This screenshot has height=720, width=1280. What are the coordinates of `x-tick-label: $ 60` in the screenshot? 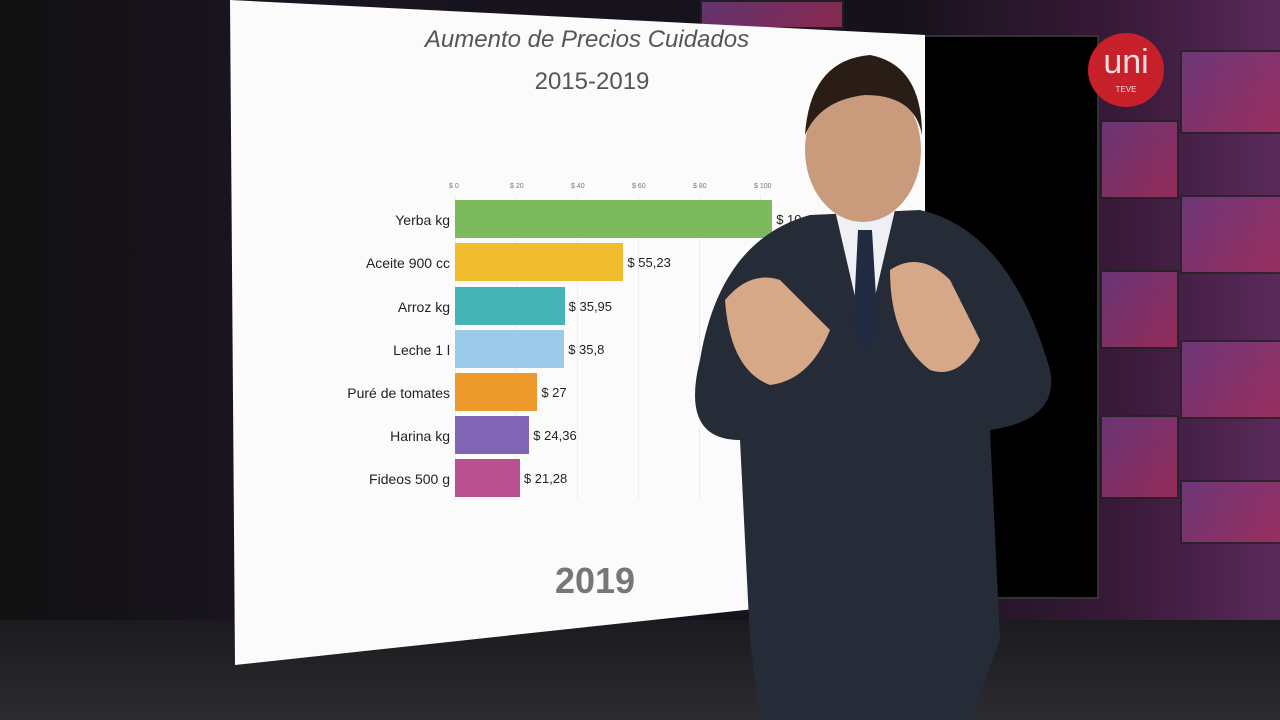 It's located at (639, 186).